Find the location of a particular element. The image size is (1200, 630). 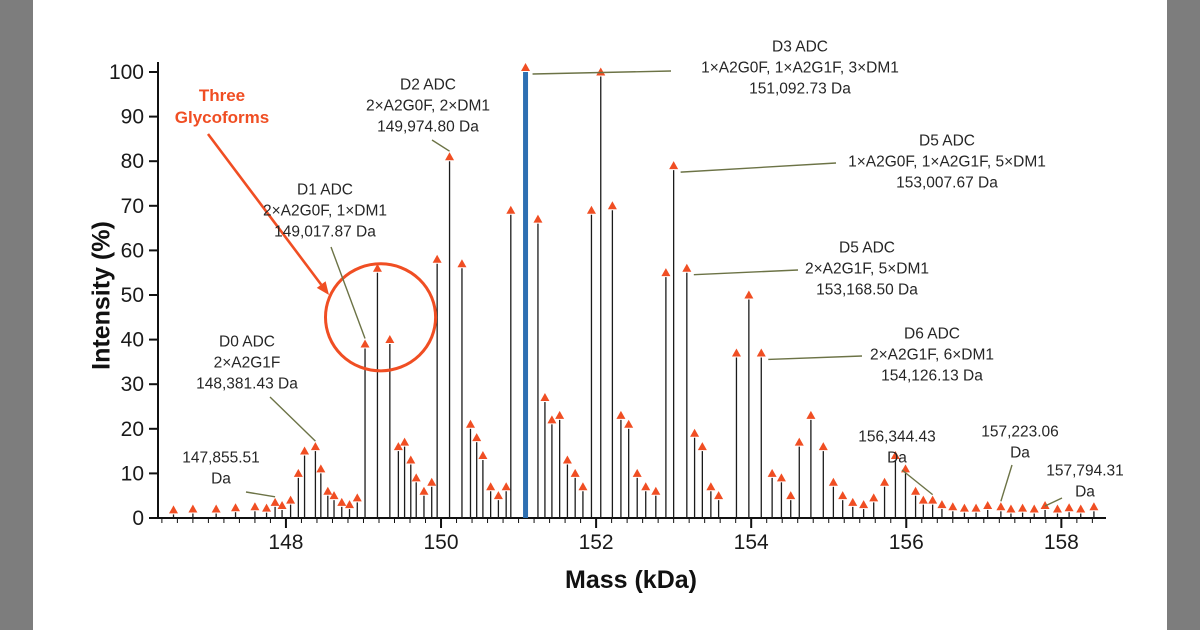

annotation-text: D5 ADC 2×A2G1F, 5×DM1 153,168.50 Da is located at coordinates (867, 269).